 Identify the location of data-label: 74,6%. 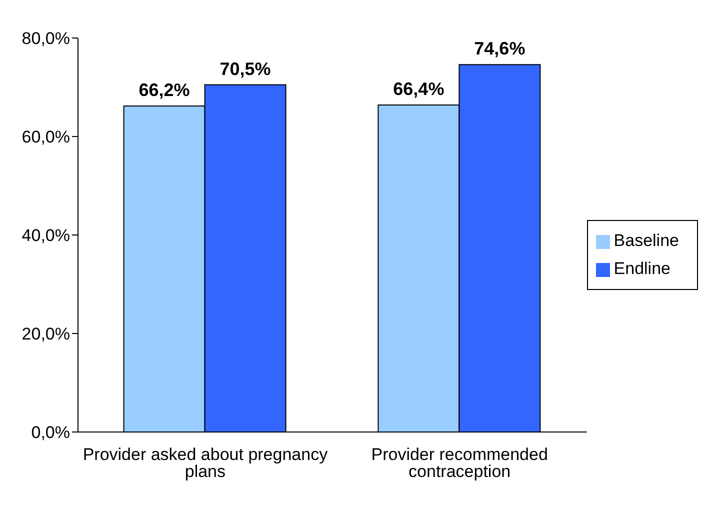
(500, 48).